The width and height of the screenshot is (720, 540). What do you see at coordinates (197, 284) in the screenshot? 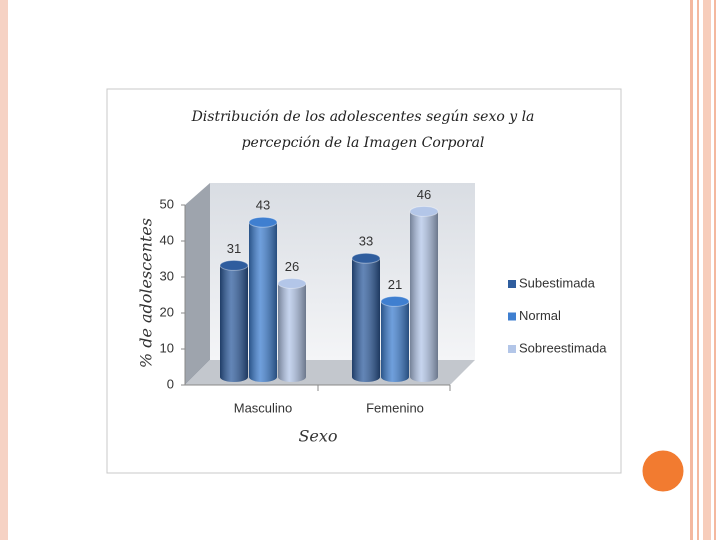
I see `side-wall` at bounding box center [197, 284].